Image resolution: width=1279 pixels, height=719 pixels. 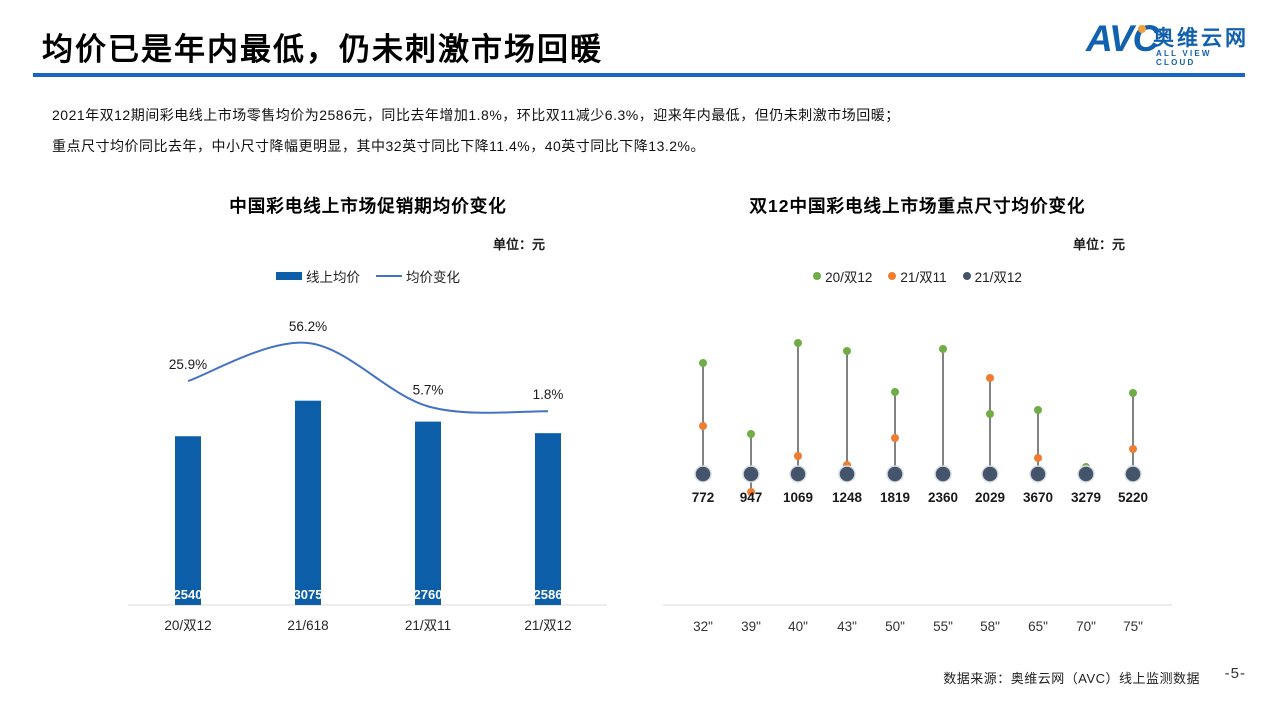 I want to click on pct-label: 25.9%, so click(x=188, y=364).